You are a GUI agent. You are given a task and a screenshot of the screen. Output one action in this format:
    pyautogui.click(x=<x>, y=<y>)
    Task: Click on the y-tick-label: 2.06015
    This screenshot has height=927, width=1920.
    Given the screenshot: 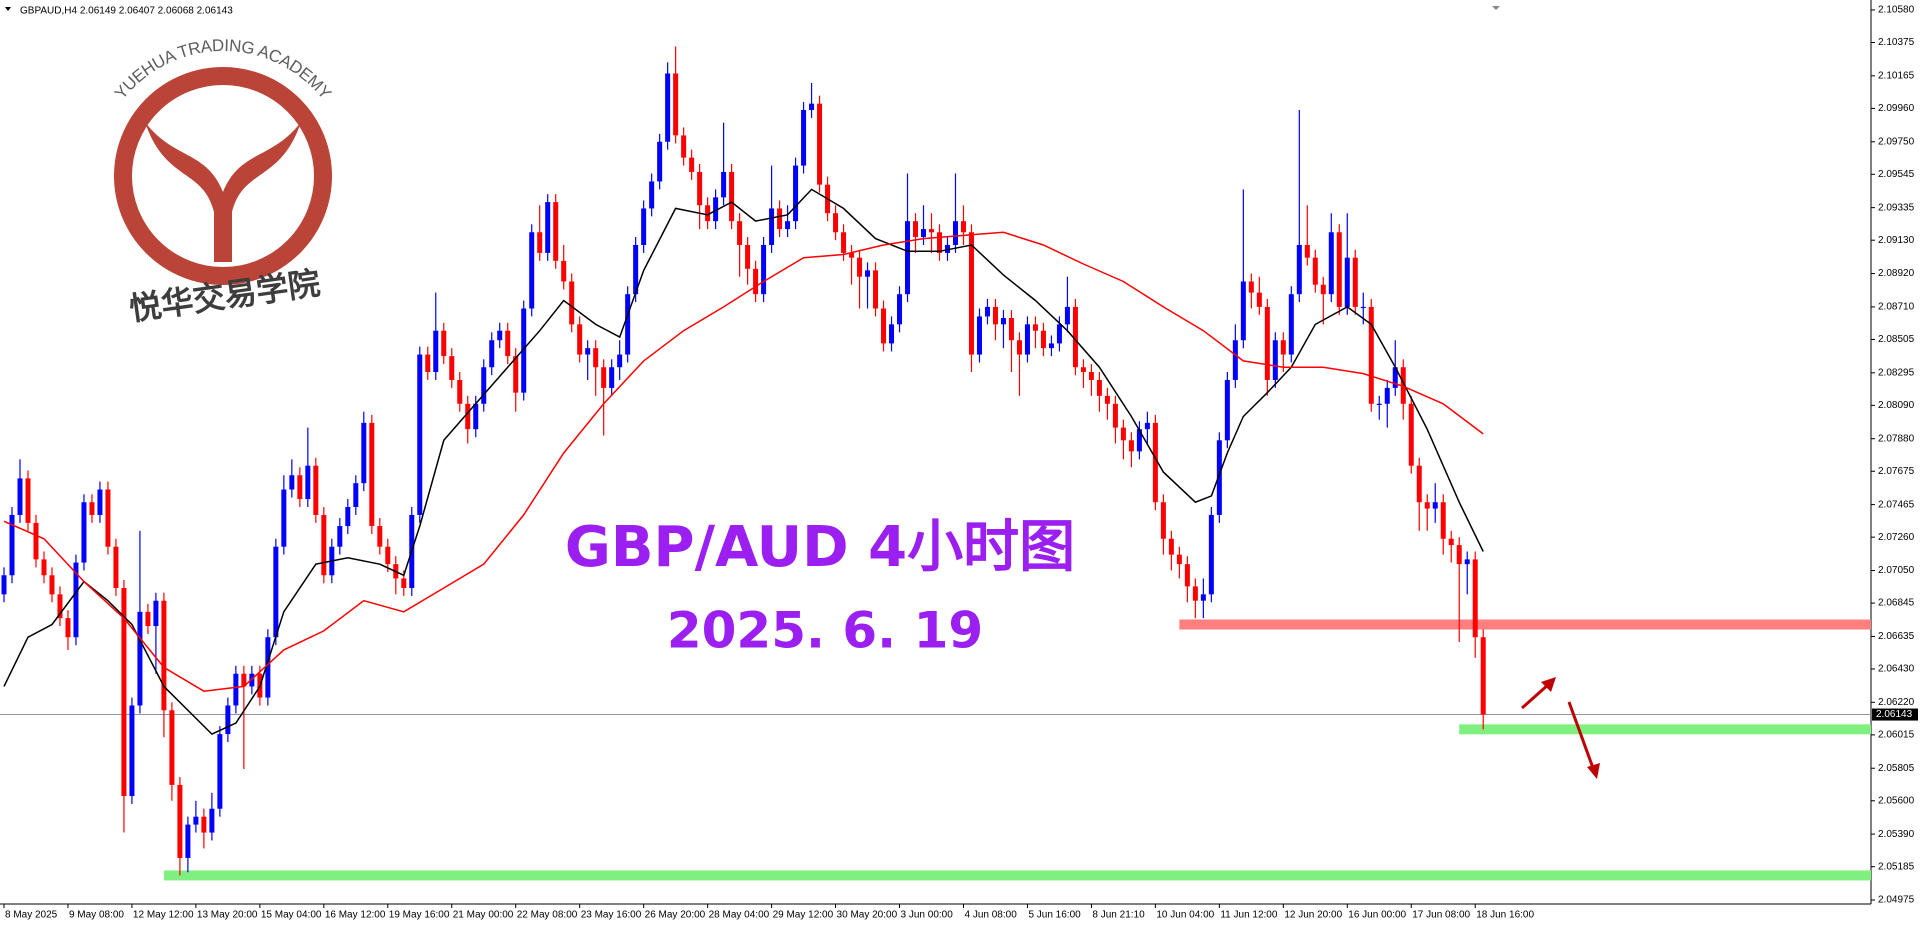 What is the action you would take?
    pyautogui.click(x=1896, y=735)
    